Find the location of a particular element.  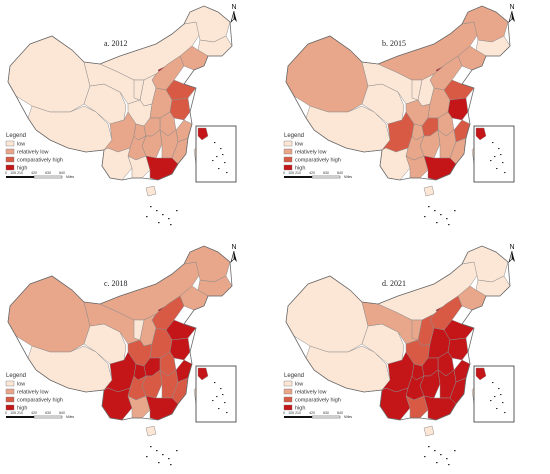

year-label: b. 2015 is located at coordinates (394, 43).